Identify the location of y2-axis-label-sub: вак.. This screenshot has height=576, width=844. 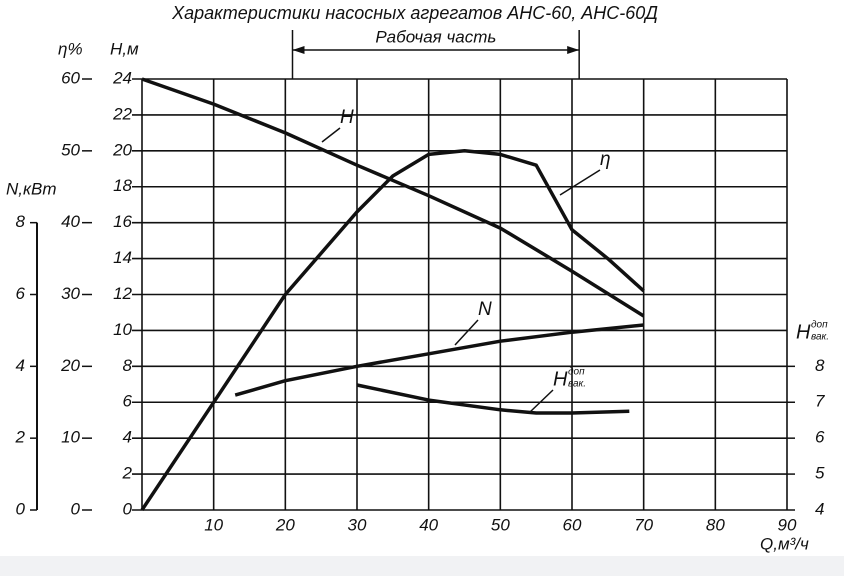
(820, 337).